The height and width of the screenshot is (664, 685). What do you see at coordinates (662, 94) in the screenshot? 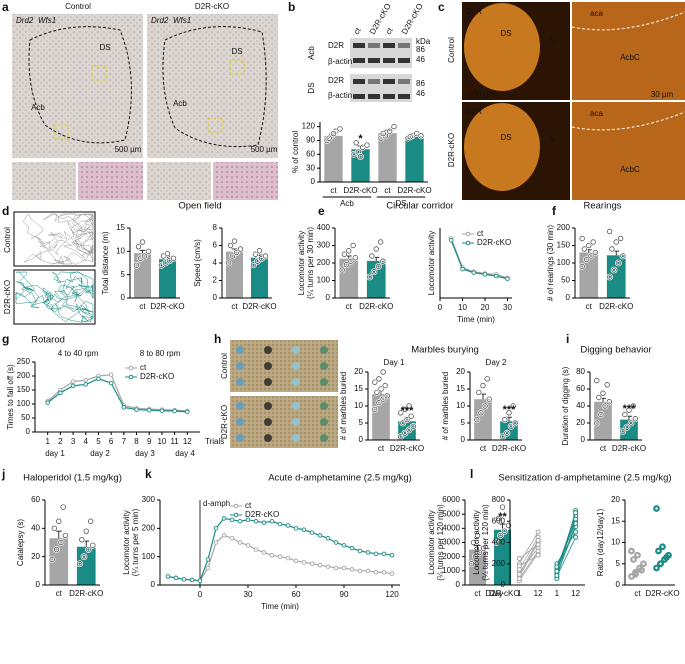
I see `label: 30 µm` at bounding box center [662, 94].